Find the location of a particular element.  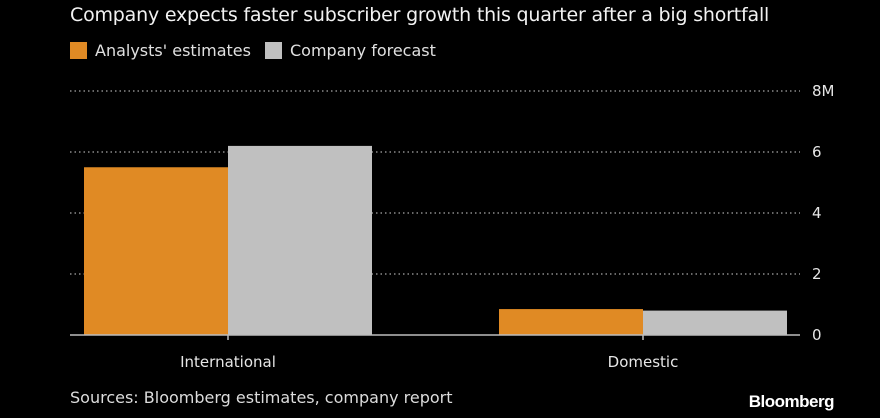

x-tick-label: Domestic is located at coordinates (643, 362).